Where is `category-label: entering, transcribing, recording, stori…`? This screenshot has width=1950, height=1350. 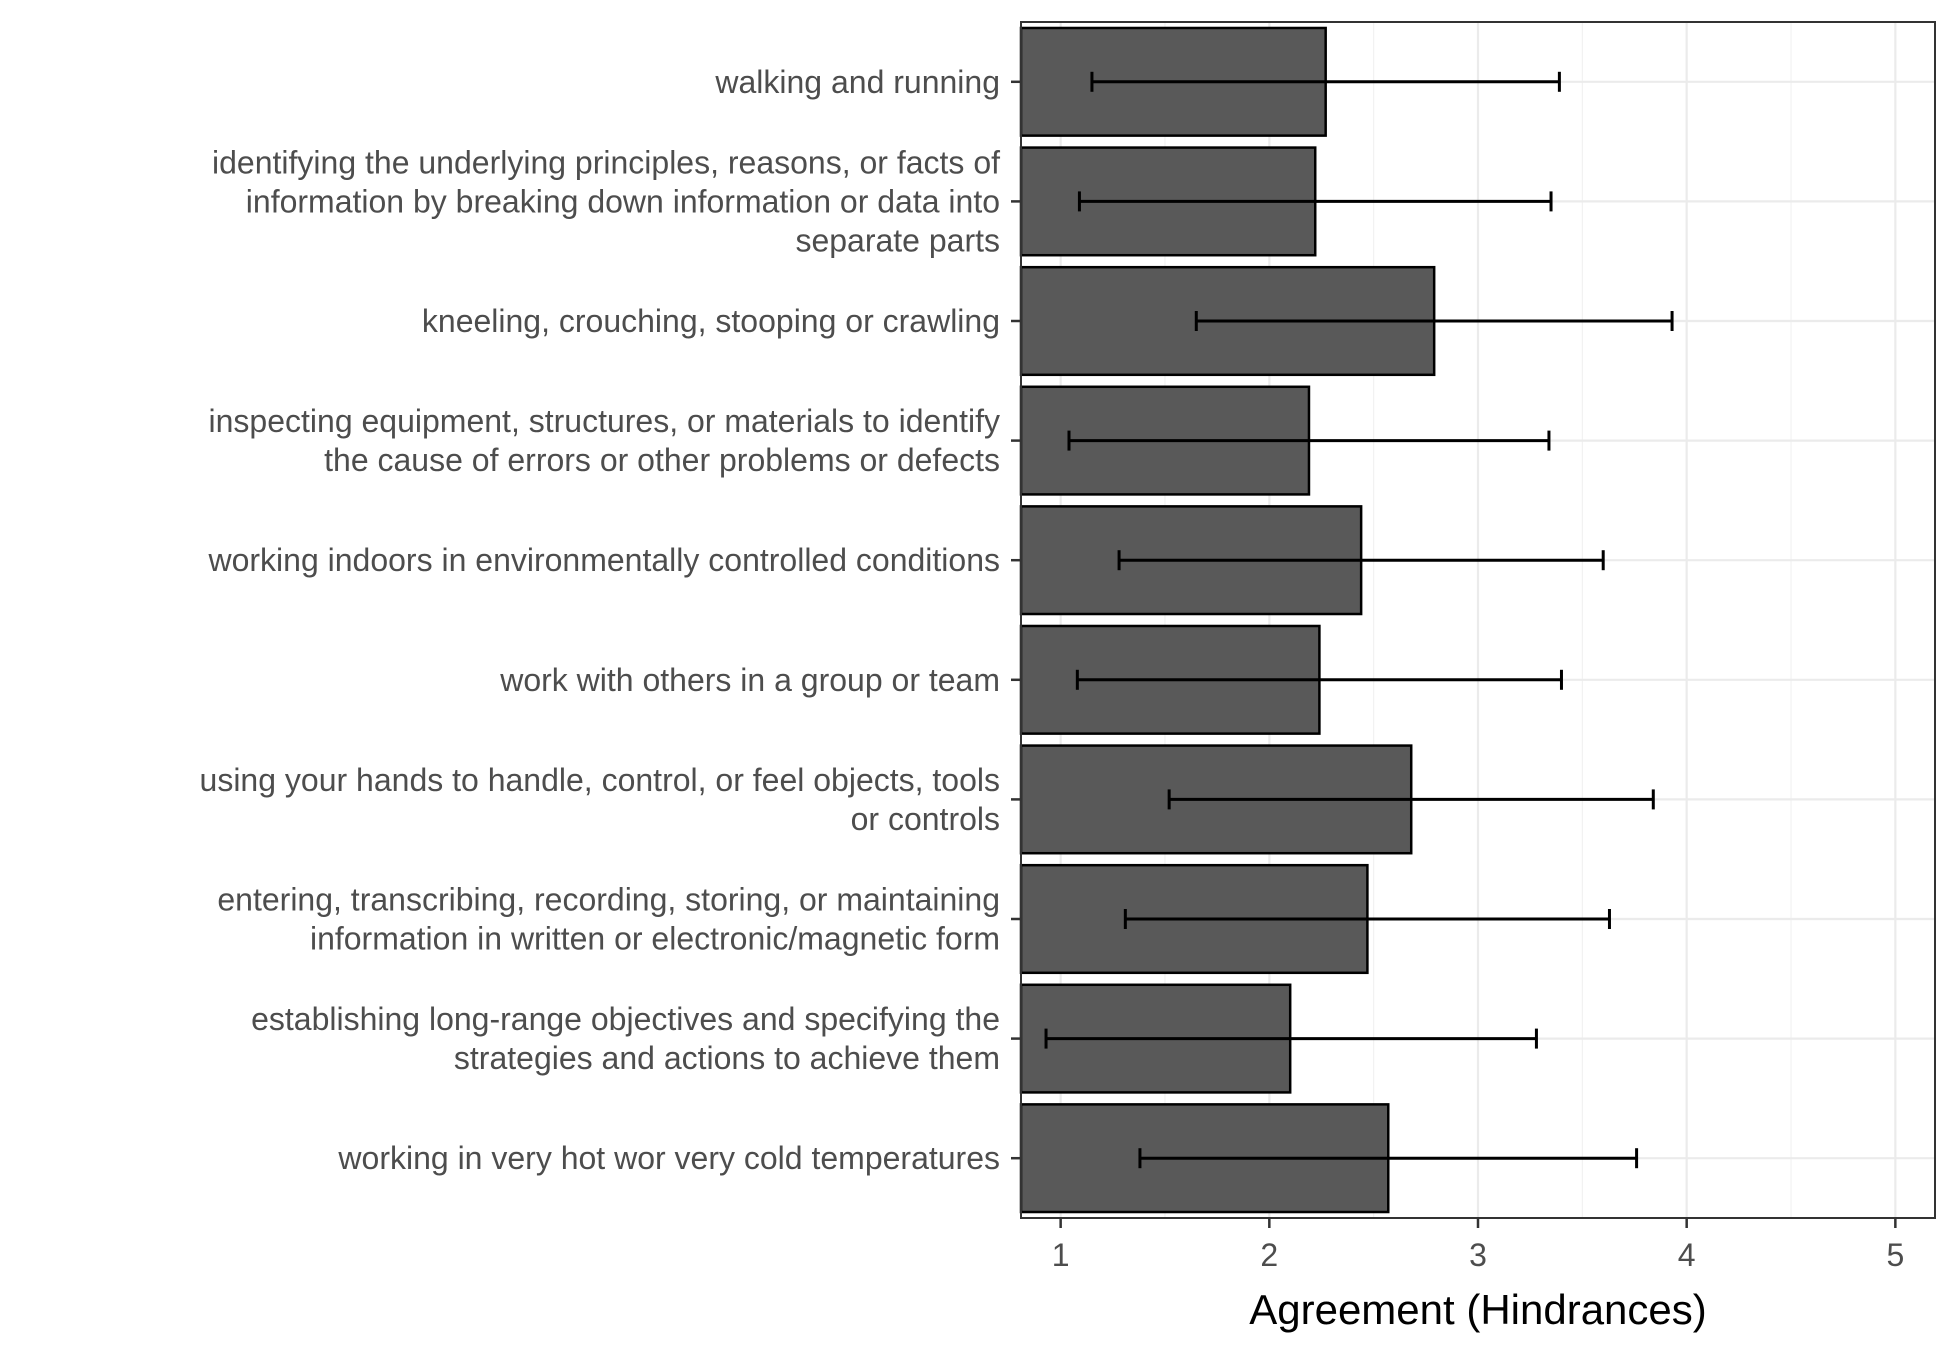
category-label: entering, transcribing, recording, stori… is located at coordinates (608, 919).